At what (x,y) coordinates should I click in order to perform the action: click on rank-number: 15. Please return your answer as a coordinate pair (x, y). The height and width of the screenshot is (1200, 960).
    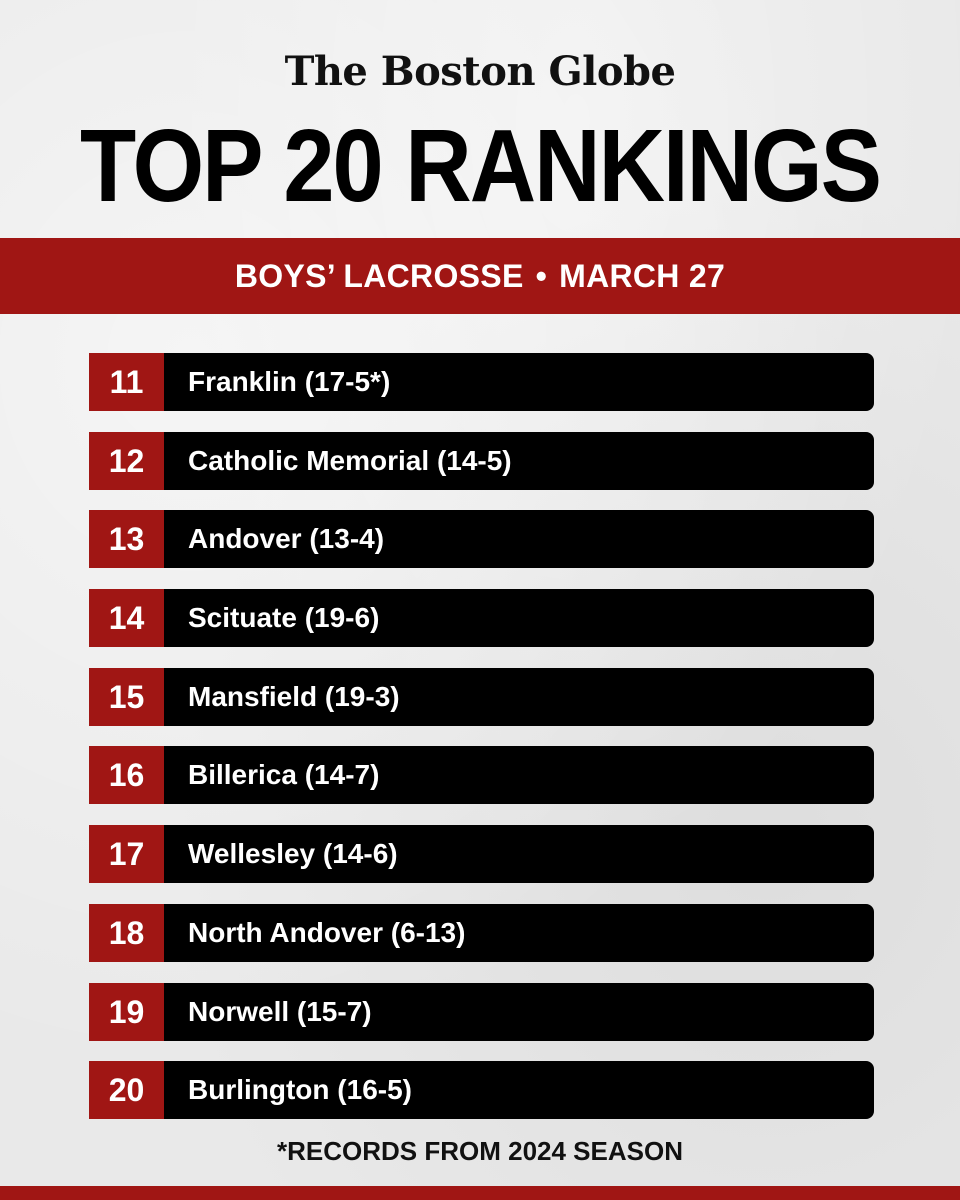
    Looking at the image, I should click on (126, 697).